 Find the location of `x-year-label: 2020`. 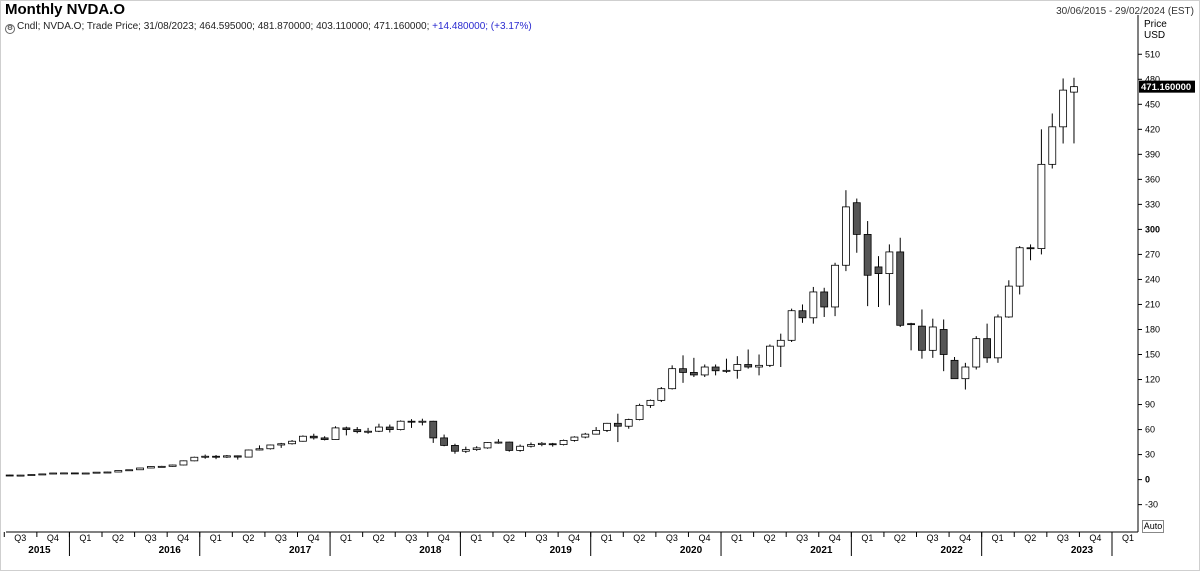

x-year-label: 2020 is located at coordinates (691, 550).